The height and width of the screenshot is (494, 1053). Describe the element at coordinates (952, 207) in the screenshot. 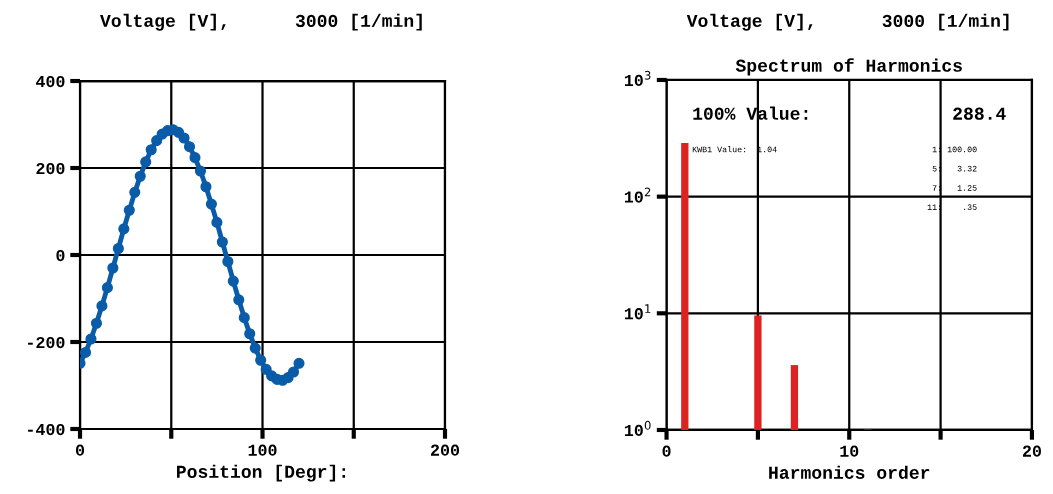

I see `annotation: 11: .35` at that location.